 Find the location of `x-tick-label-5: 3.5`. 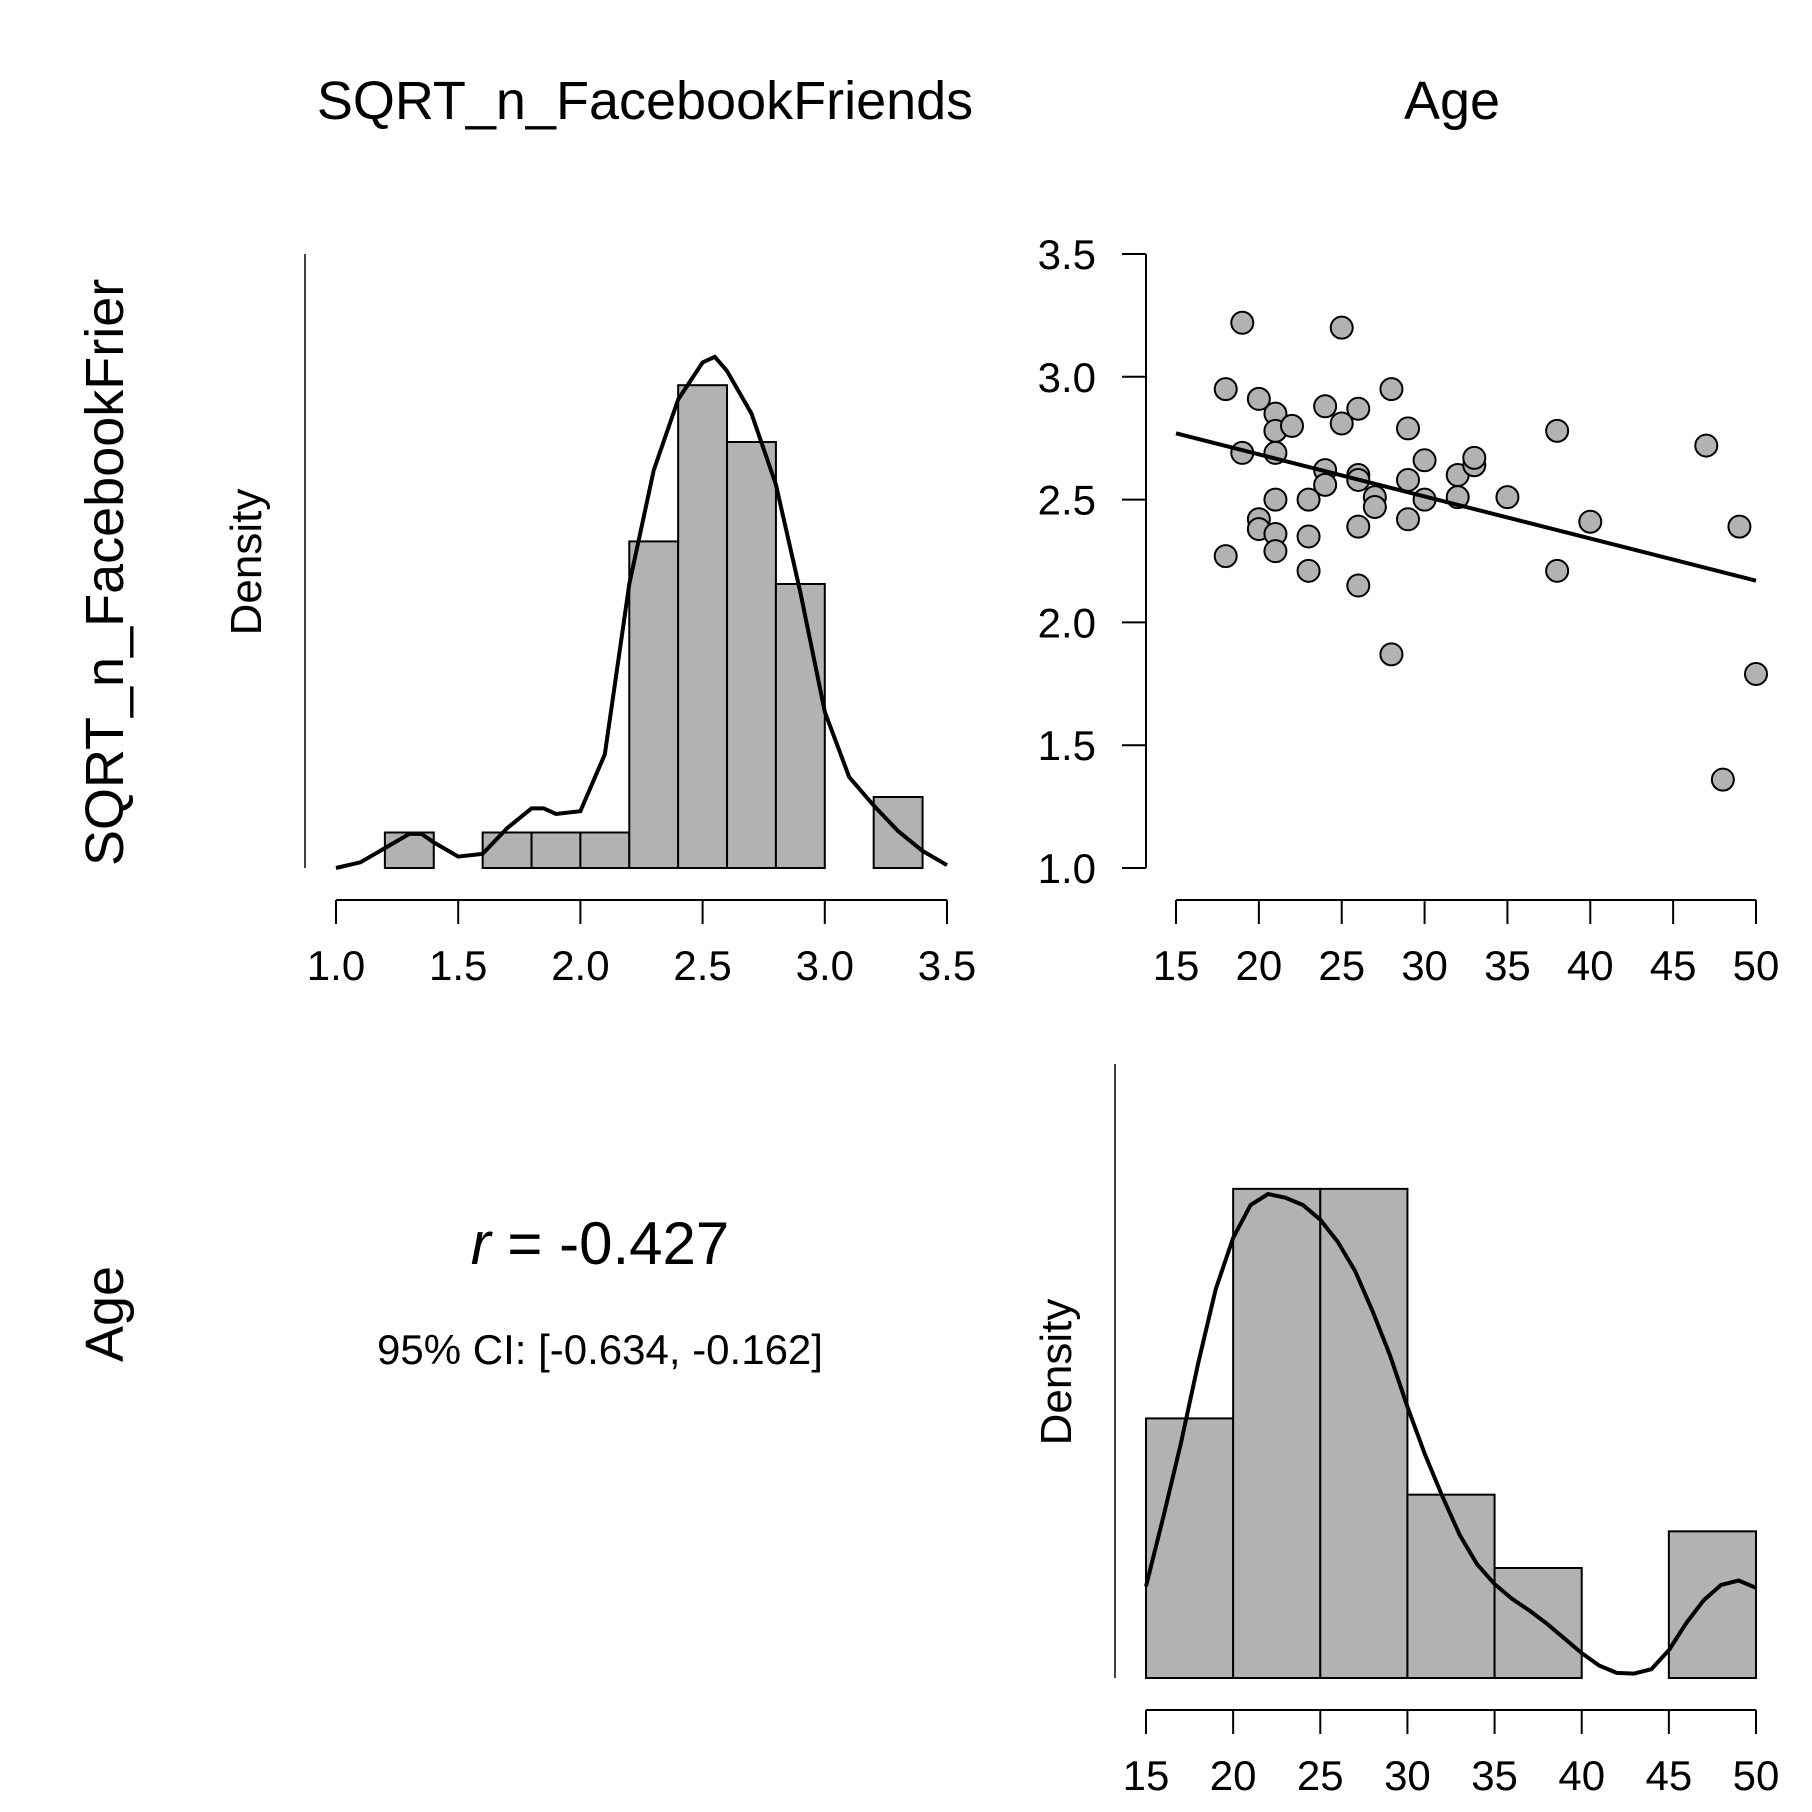

x-tick-label-5: 3.5 is located at coordinates (947, 965).